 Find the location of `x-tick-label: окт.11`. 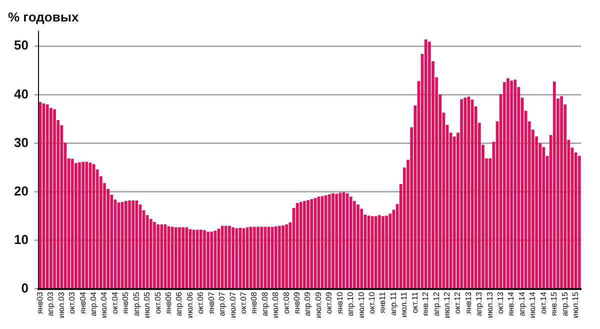

x-tick-label: окт.11 is located at coordinates (415, 302).